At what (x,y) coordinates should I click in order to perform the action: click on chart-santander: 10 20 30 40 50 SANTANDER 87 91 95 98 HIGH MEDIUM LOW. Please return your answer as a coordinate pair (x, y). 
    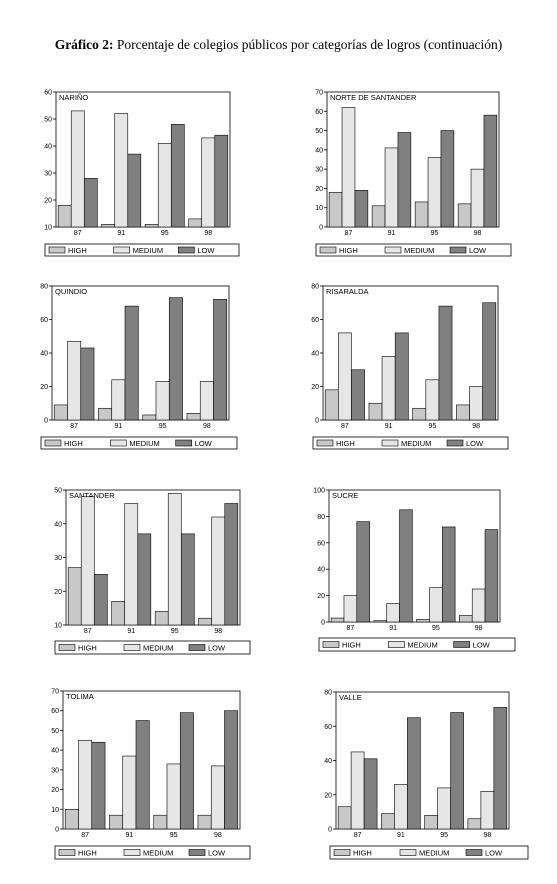
    Looking at the image, I should click on (152, 571).